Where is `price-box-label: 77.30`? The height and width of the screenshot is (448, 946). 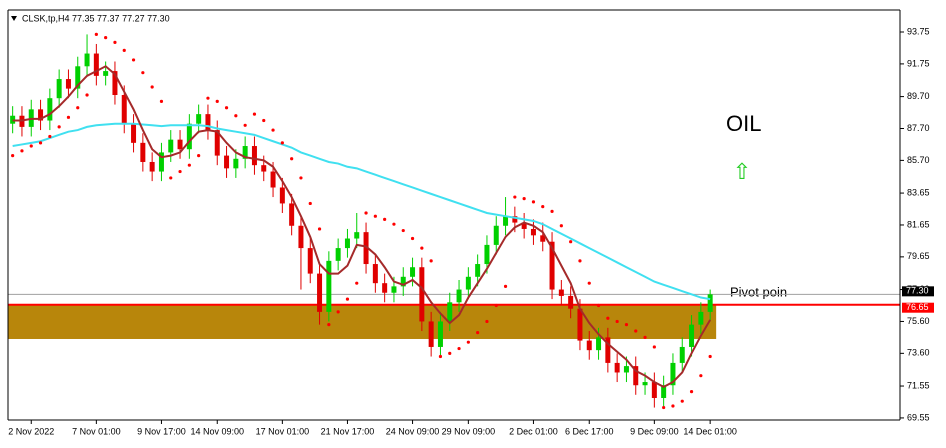 price-box-label: 77.30 is located at coordinates (917, 291).